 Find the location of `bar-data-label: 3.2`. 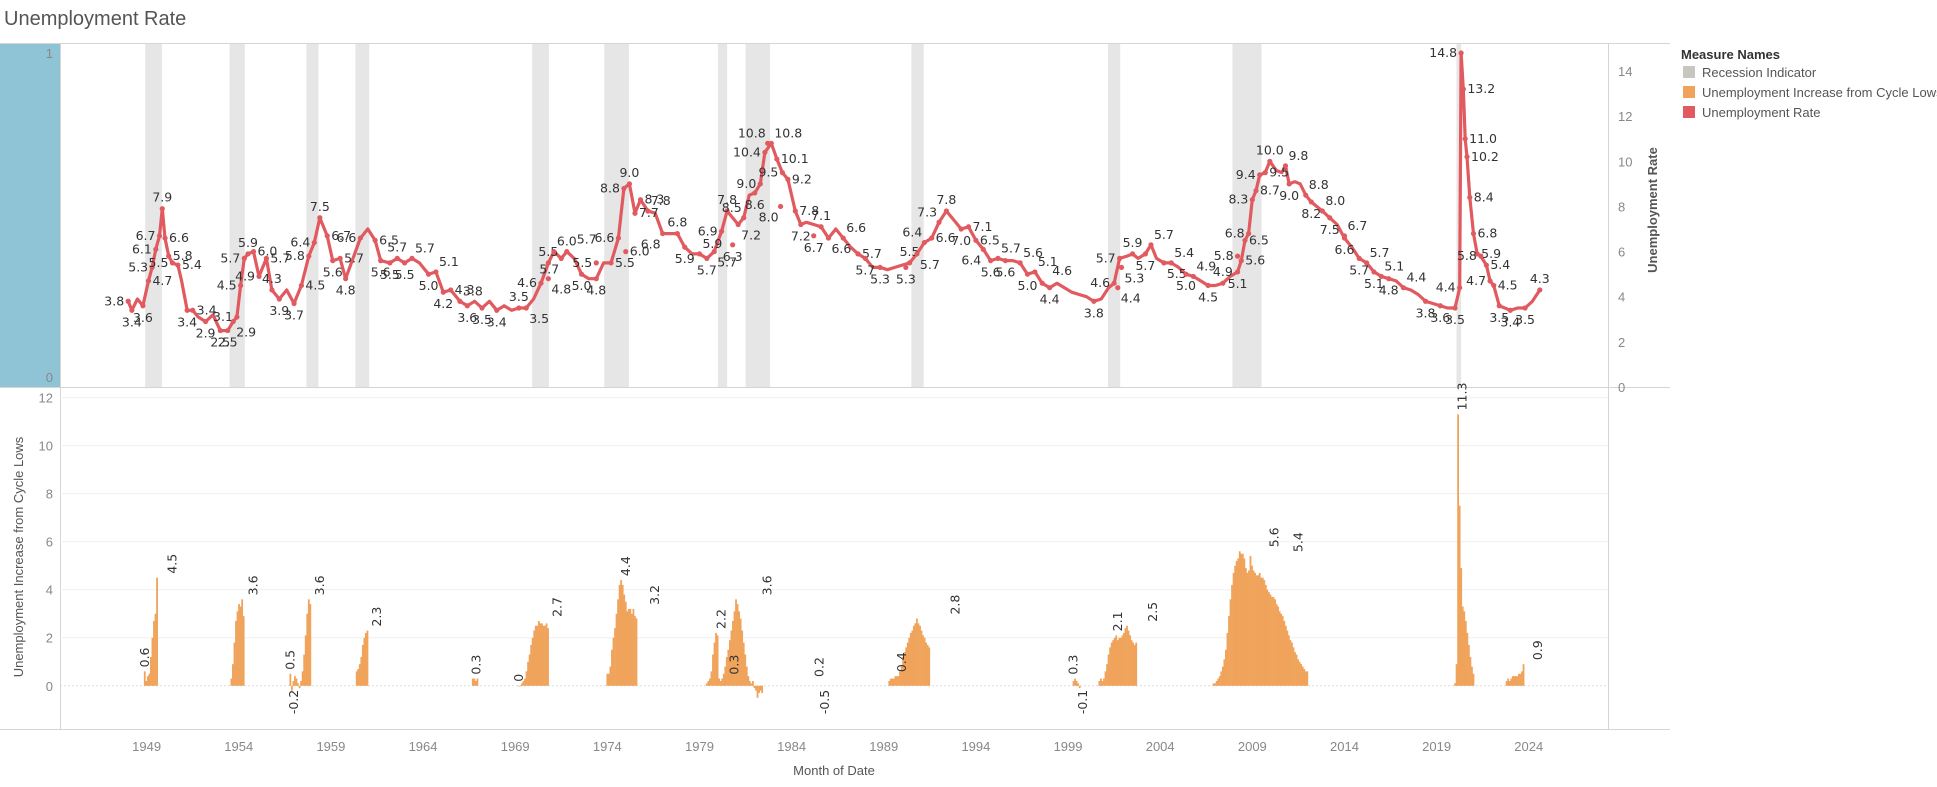

bar-data-label: 3.2 is located at coordinates (654, 595).